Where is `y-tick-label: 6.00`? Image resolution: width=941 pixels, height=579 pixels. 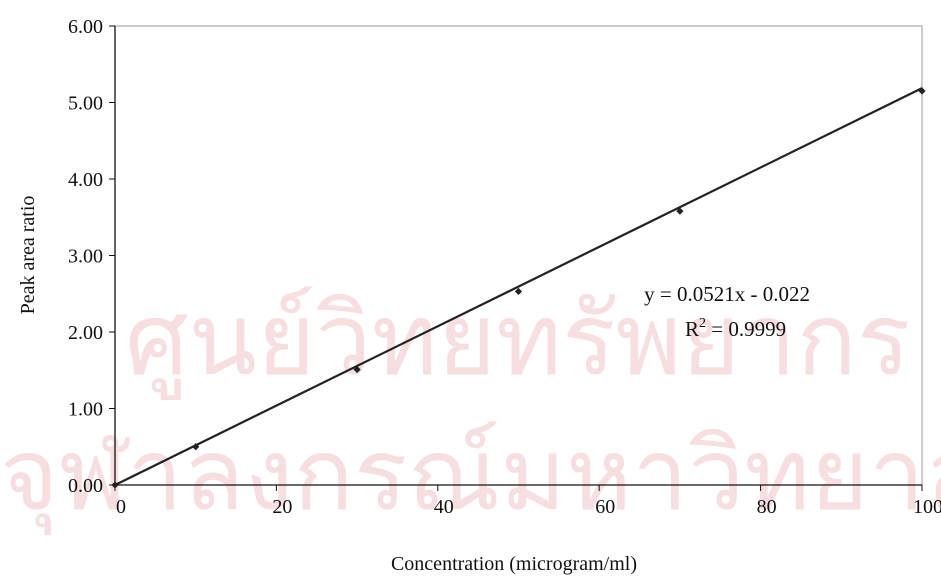 y-tick-label: 6.00 is located at coordinates (85, 27).